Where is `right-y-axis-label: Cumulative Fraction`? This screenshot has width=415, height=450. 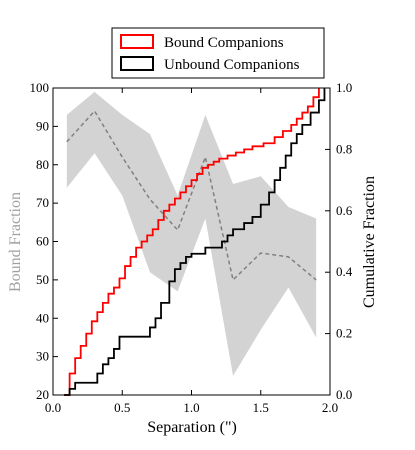
right-y-axis-label: Cumulative Fraction is located at coordinates (369, 242).